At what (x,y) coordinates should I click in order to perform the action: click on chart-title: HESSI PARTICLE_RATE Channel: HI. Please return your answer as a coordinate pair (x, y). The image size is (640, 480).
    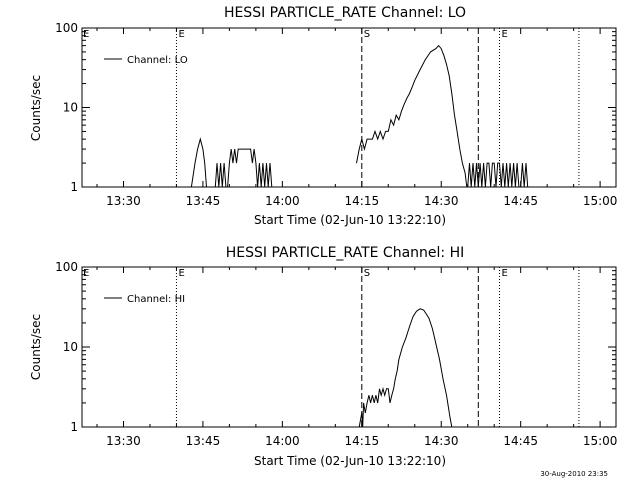
    Looking at the image, I should click on (345, 253).